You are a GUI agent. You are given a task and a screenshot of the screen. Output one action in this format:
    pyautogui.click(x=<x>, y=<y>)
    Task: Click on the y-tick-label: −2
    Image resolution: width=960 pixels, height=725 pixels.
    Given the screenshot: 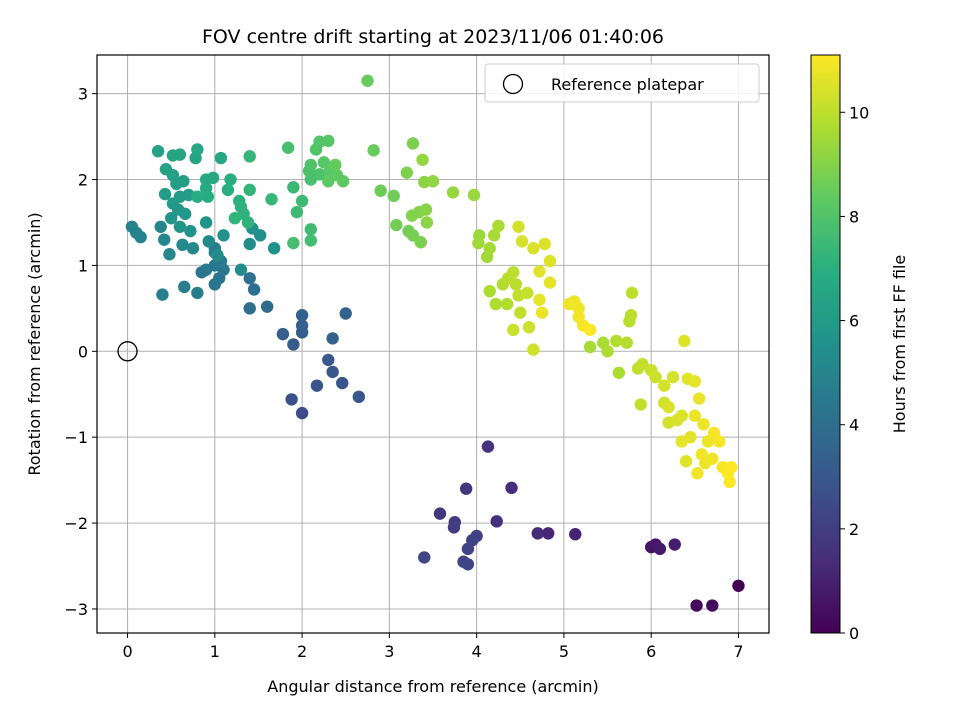 What is the action you would take?
    pyautogui.click(x=76, y=523)
    